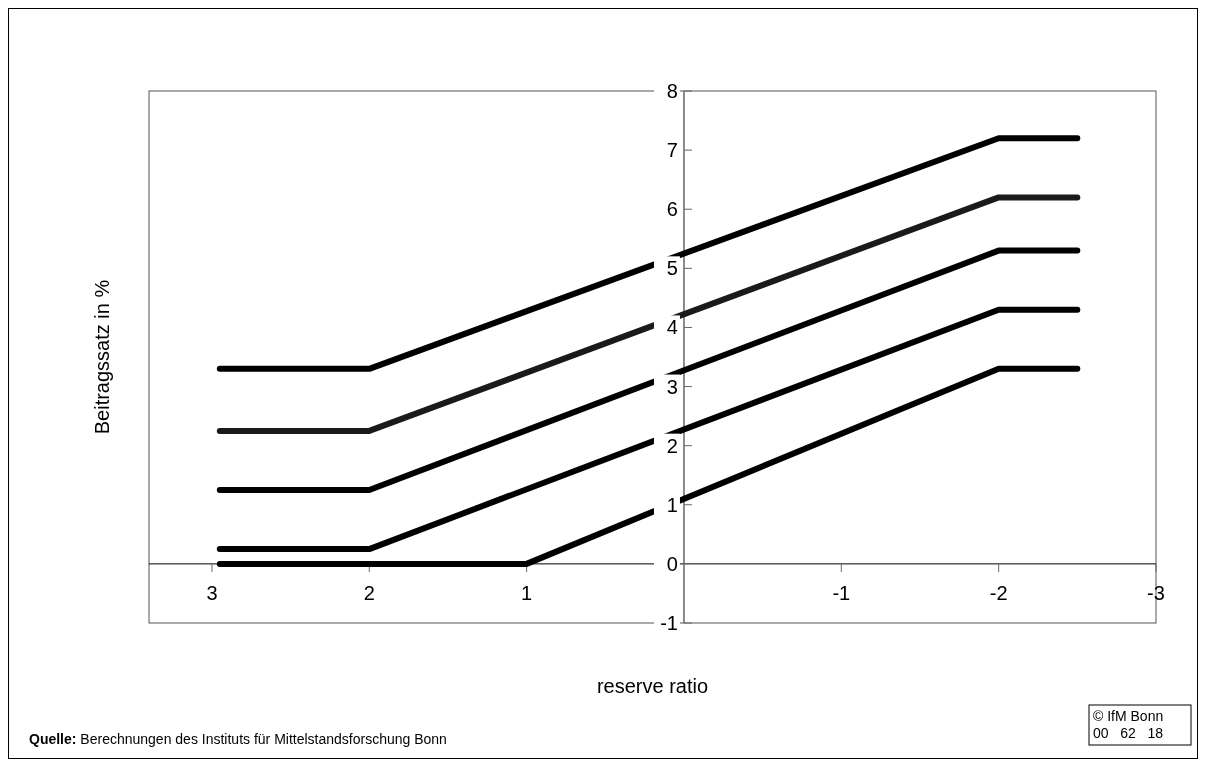 This screenshot has height=767, width=1206. I want to click on y-tick-label: 5, so click(672, 268).